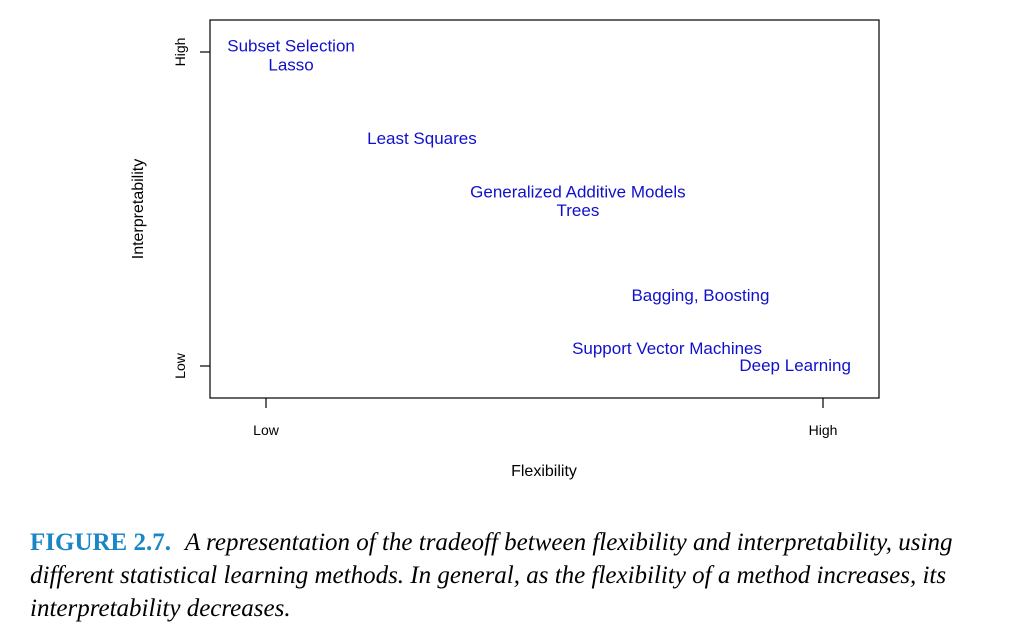  I want to click on figure-label: FIGURE 2.7., so click(100, 542).